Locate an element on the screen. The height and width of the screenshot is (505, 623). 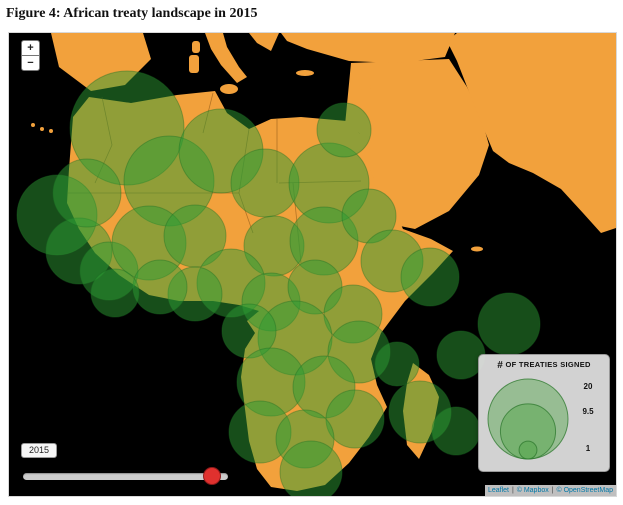
legend-tick-label: 20 is located at coordinates (588, 386).